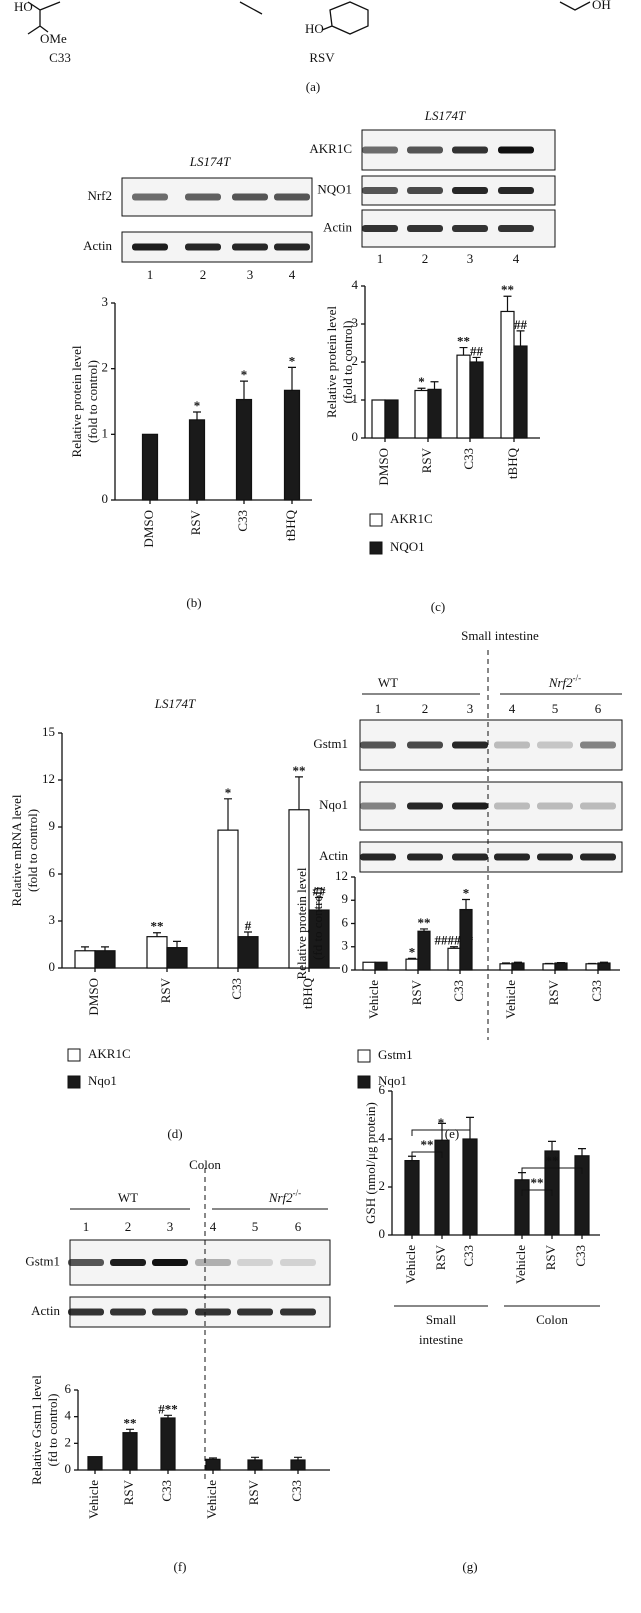  I want to click on y-axis-label: GSH (nmol/μg protein), so click(370, 1163).